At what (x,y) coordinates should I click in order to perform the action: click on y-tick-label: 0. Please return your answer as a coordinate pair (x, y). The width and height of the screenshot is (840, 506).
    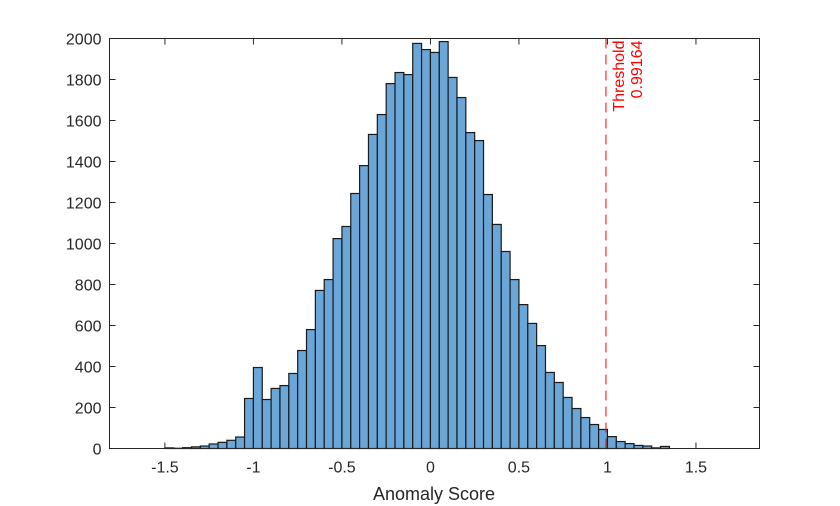
    Looking at the image, I should click on (97, 450).